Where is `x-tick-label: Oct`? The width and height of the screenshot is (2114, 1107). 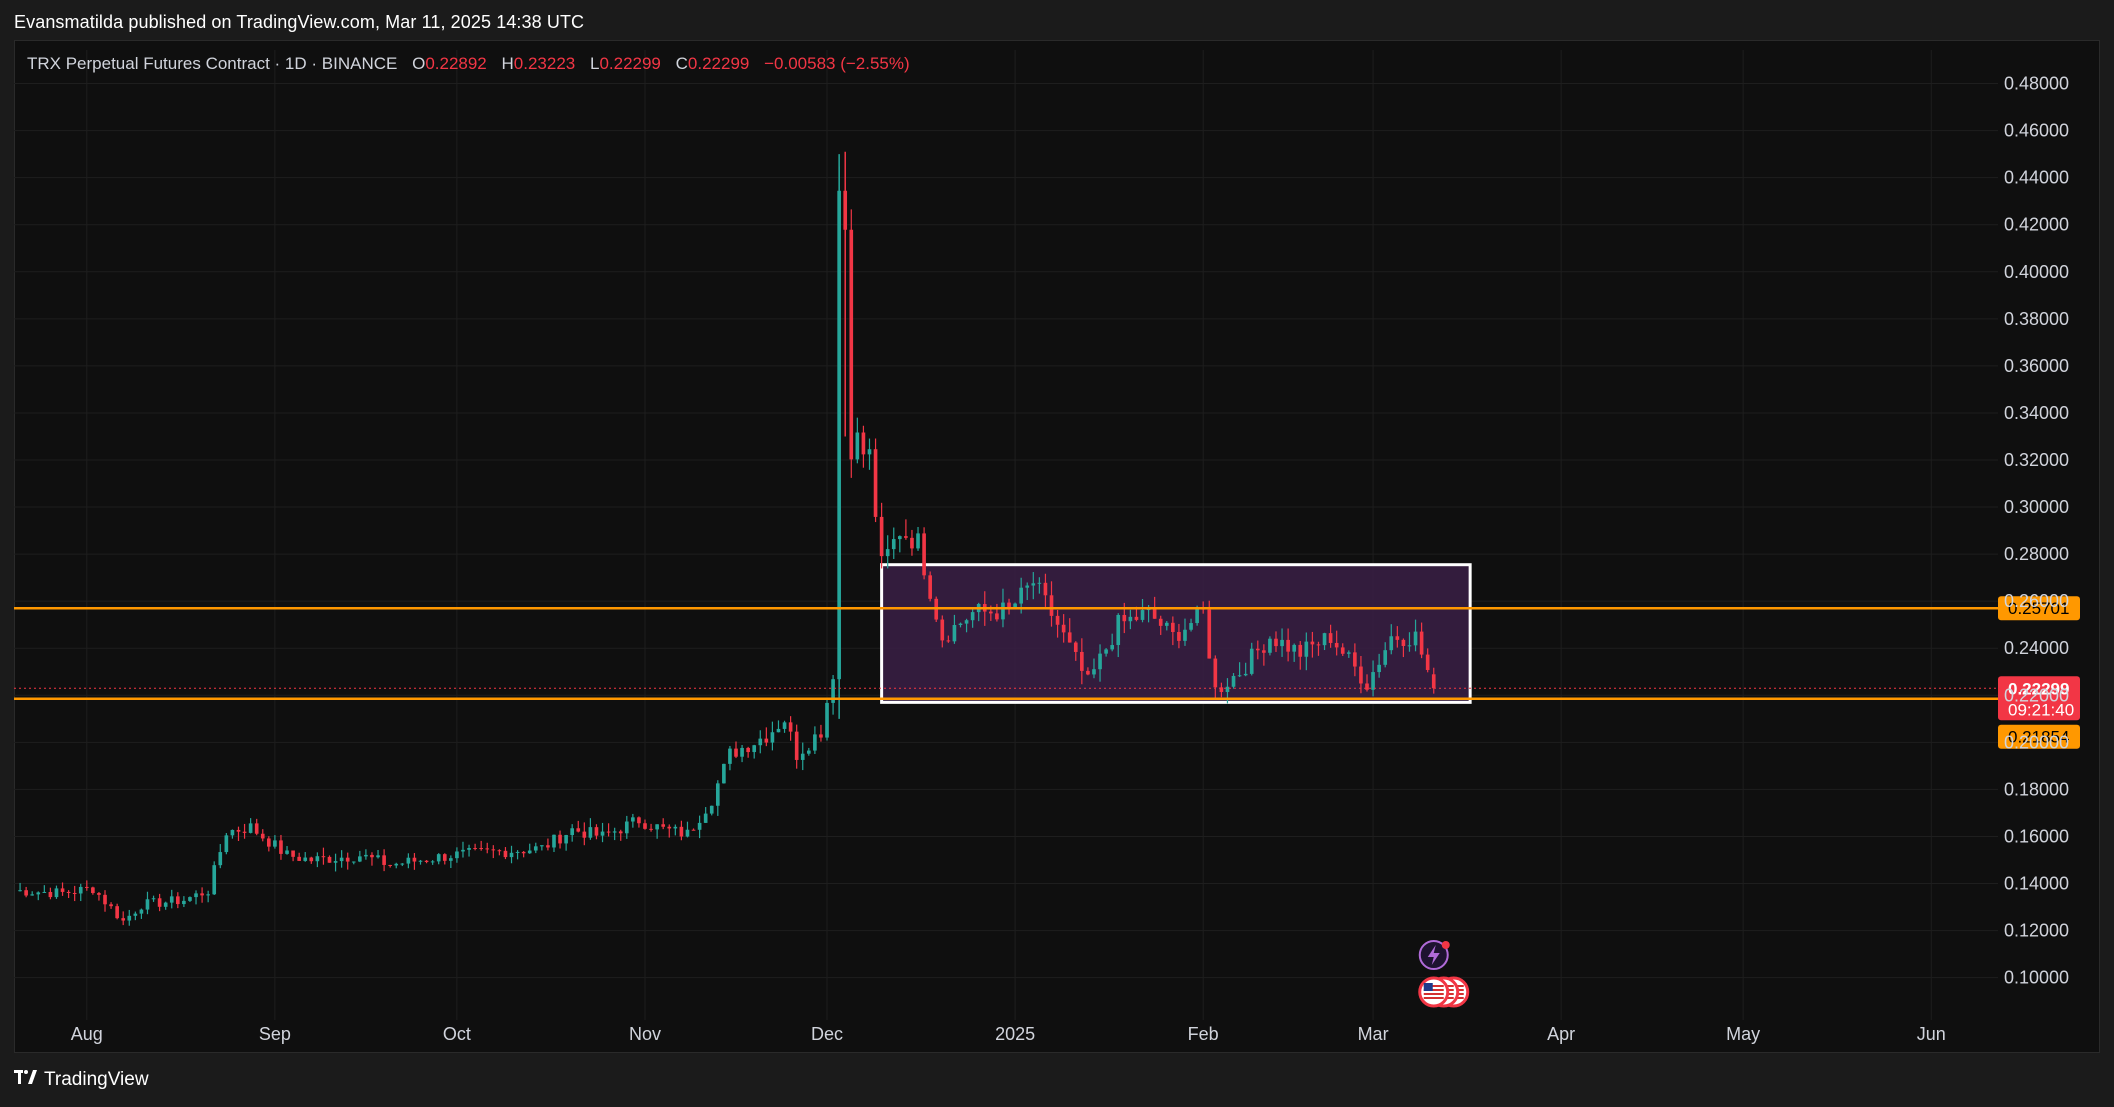 x-tick-label: Oct is located at coordinates (457, 1034).